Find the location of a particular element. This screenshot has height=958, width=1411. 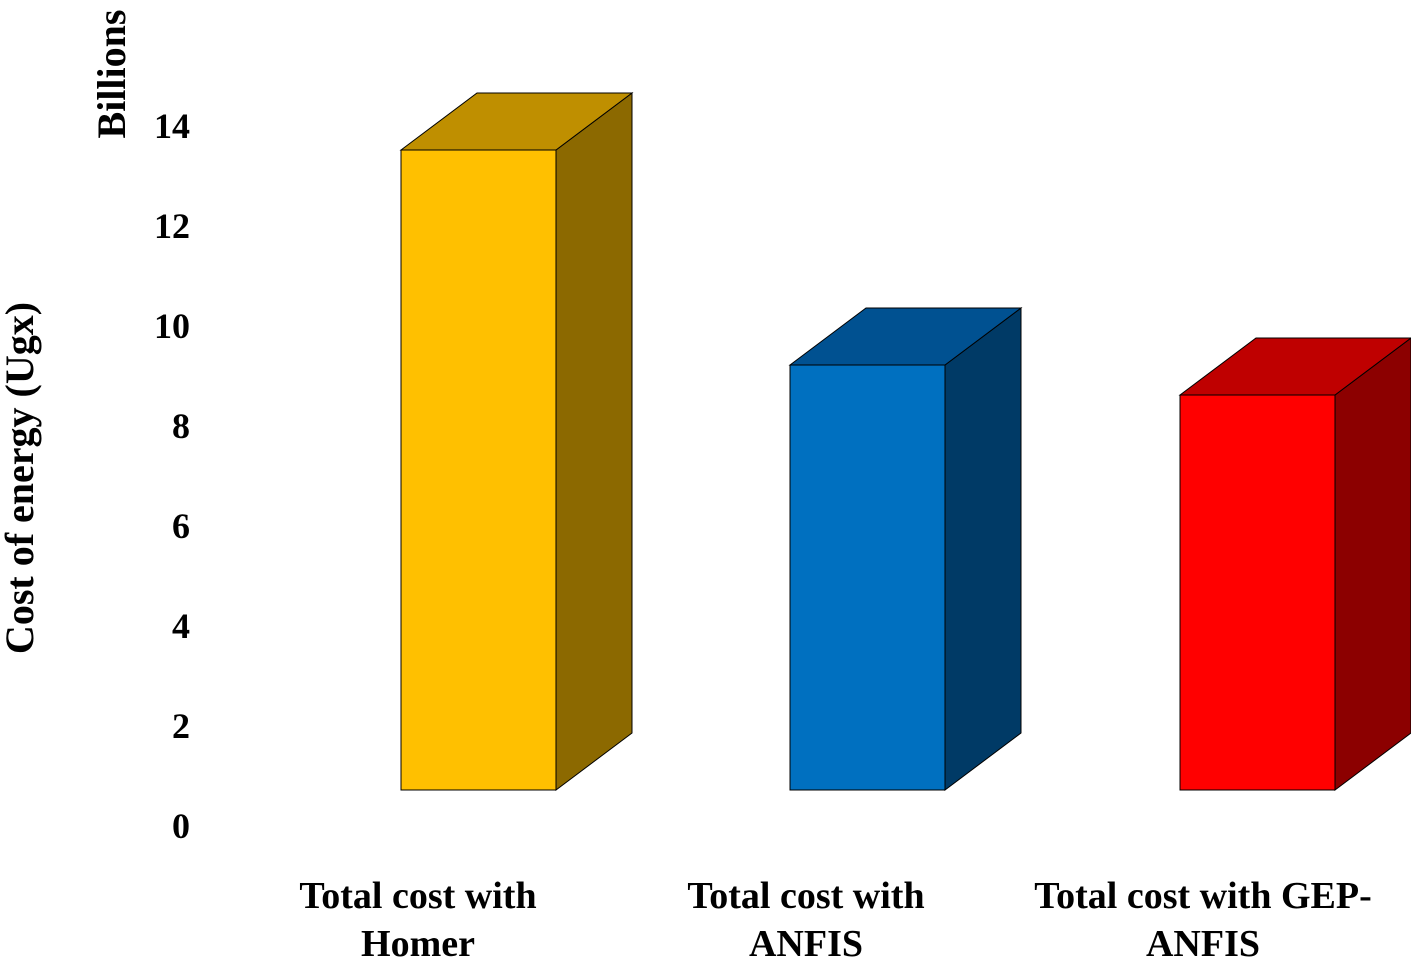

y-tick-label: 6 is located at coordinates (181, 526).